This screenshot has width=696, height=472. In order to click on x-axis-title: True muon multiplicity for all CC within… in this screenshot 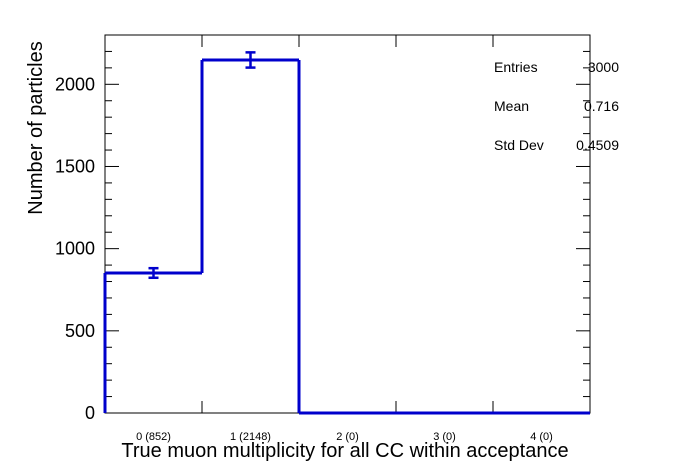, I will do `click(344, 451)`.